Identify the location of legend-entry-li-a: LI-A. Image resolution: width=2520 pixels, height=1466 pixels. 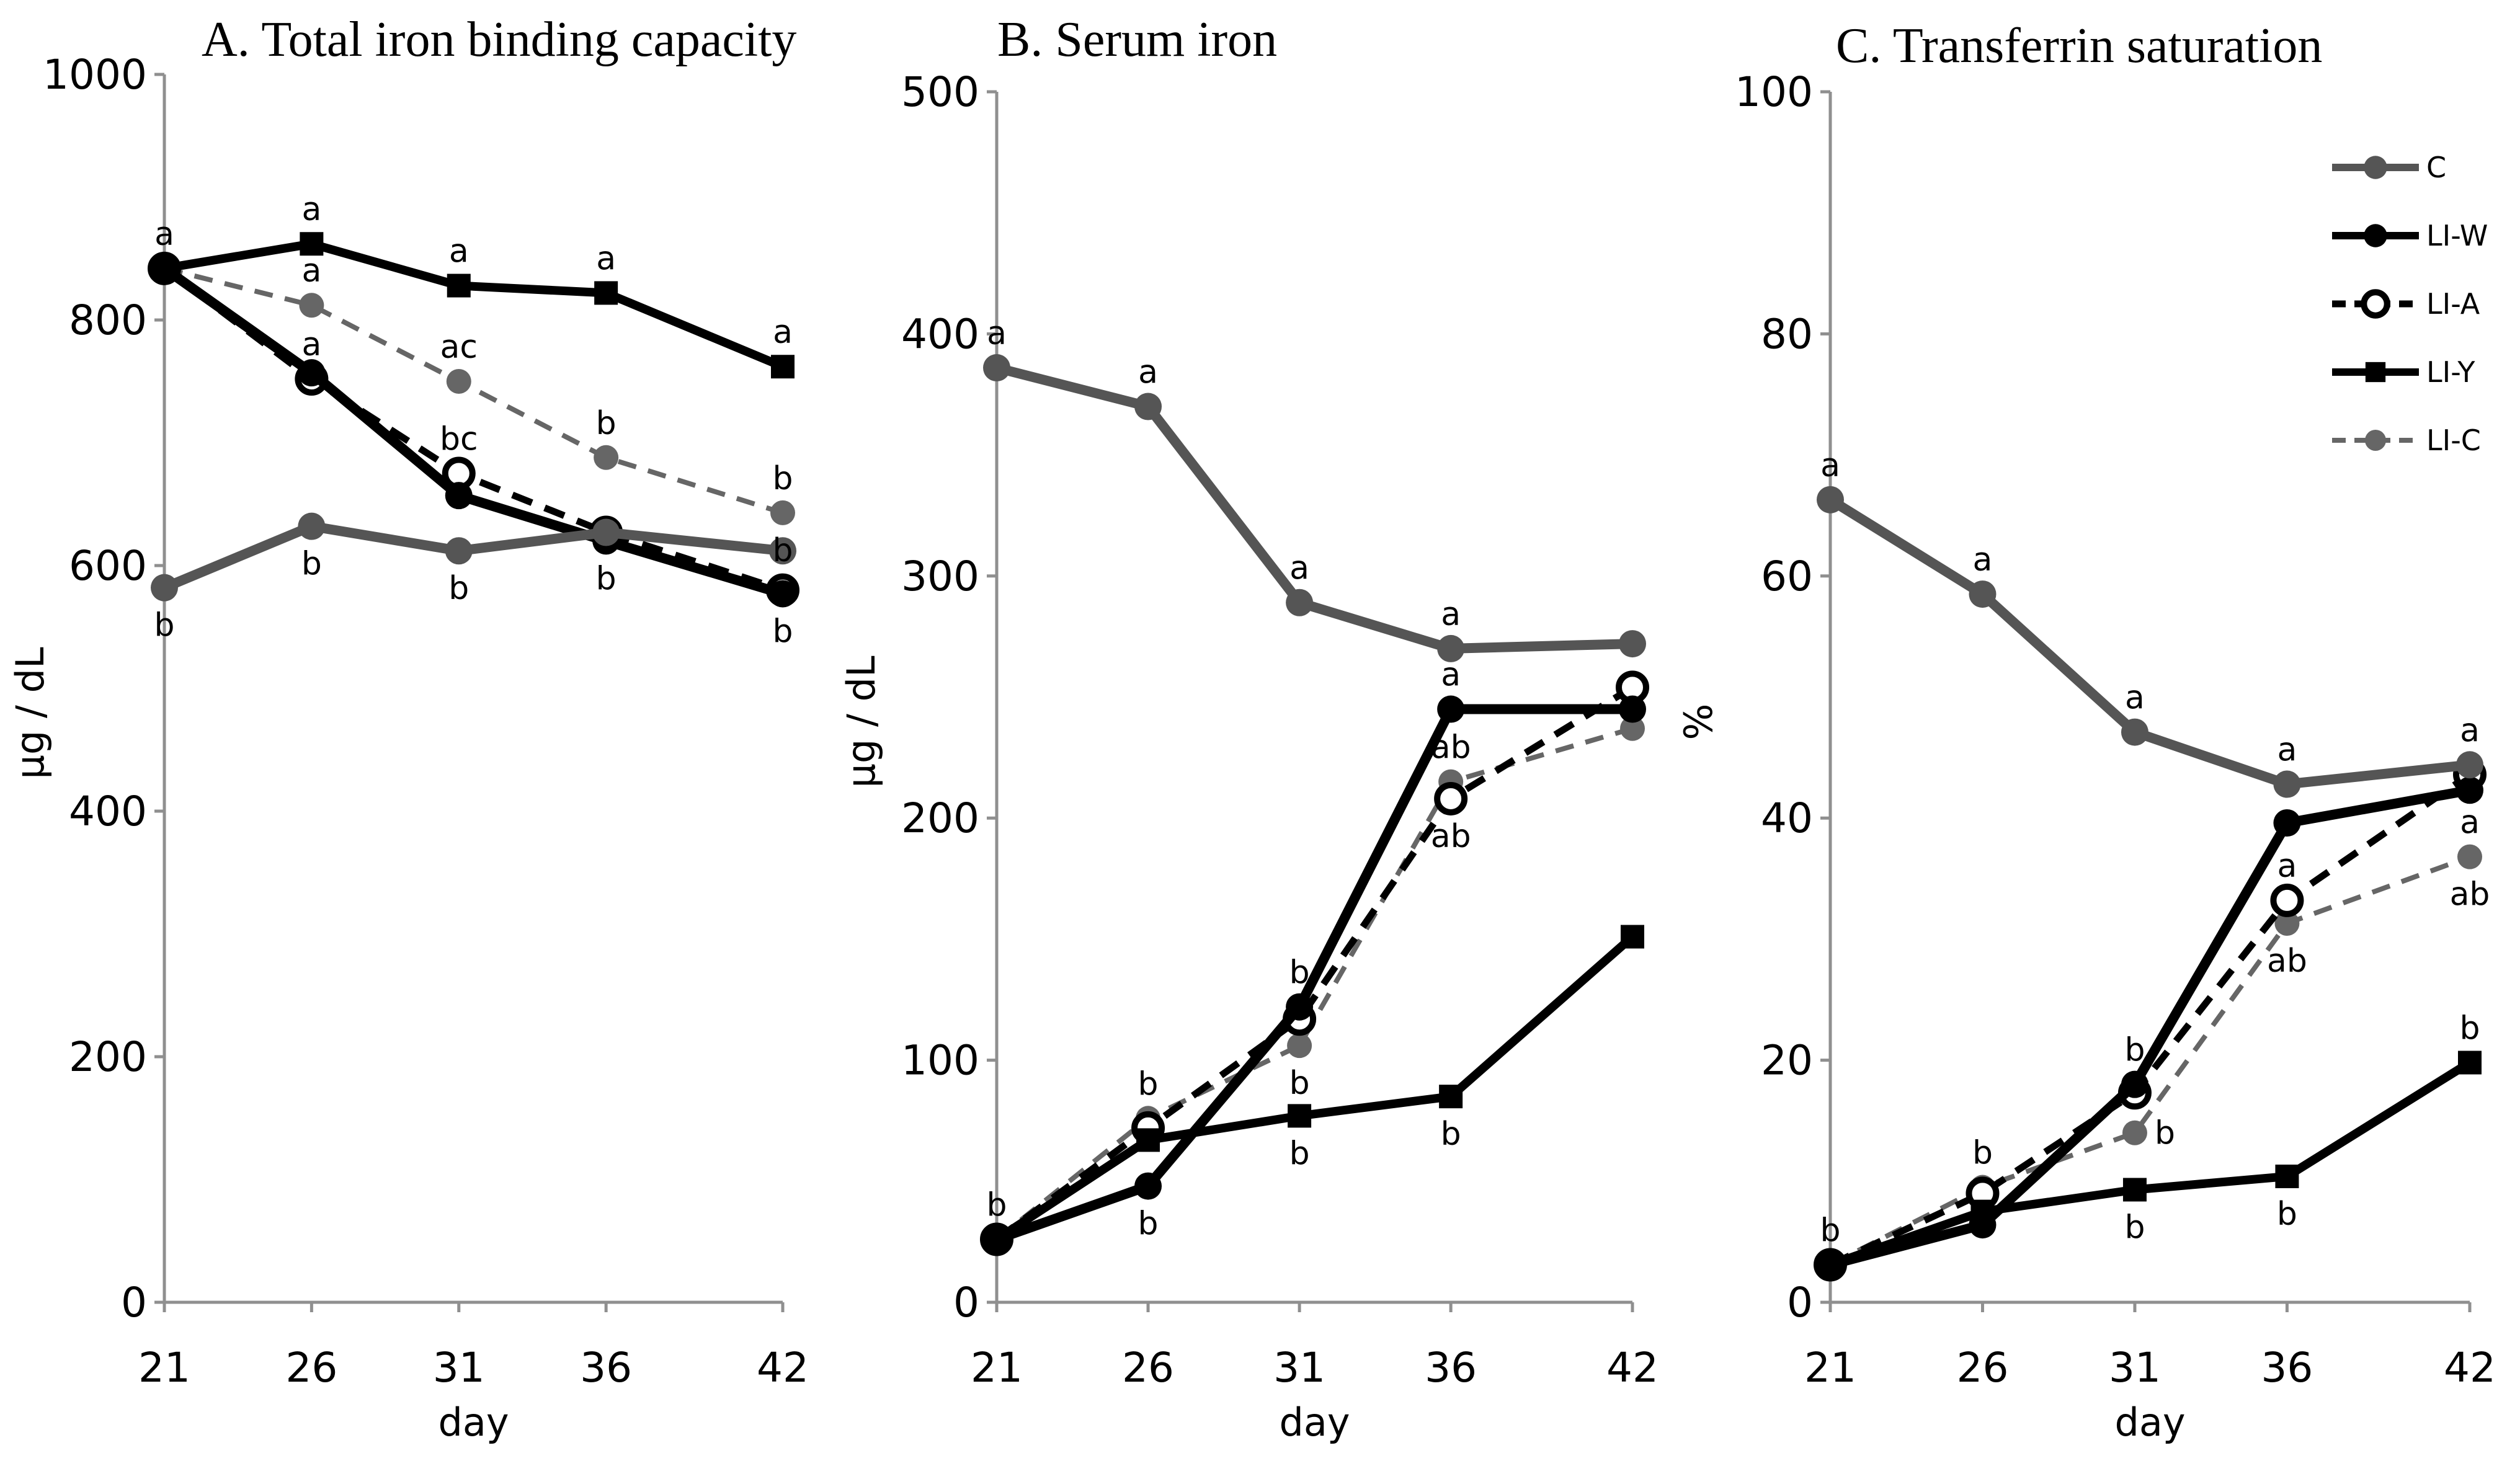
(2406, 304).